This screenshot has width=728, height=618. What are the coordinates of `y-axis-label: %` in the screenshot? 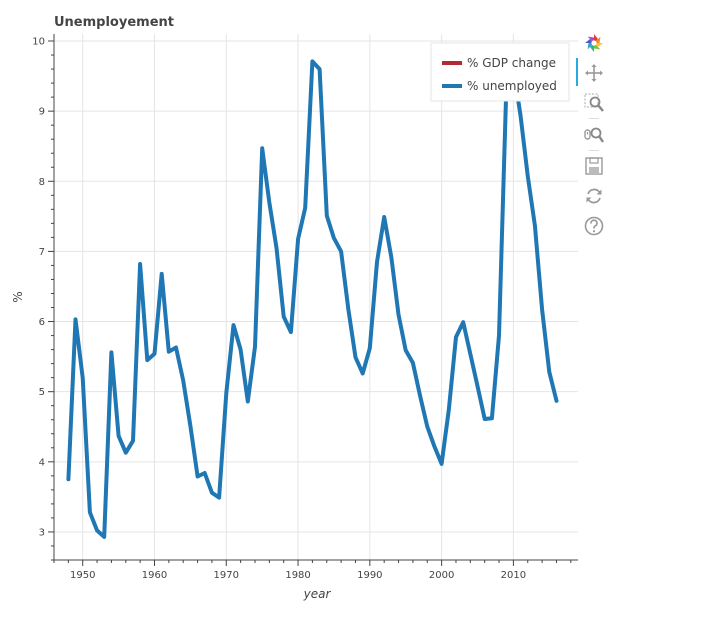 It's located at (18, 296).